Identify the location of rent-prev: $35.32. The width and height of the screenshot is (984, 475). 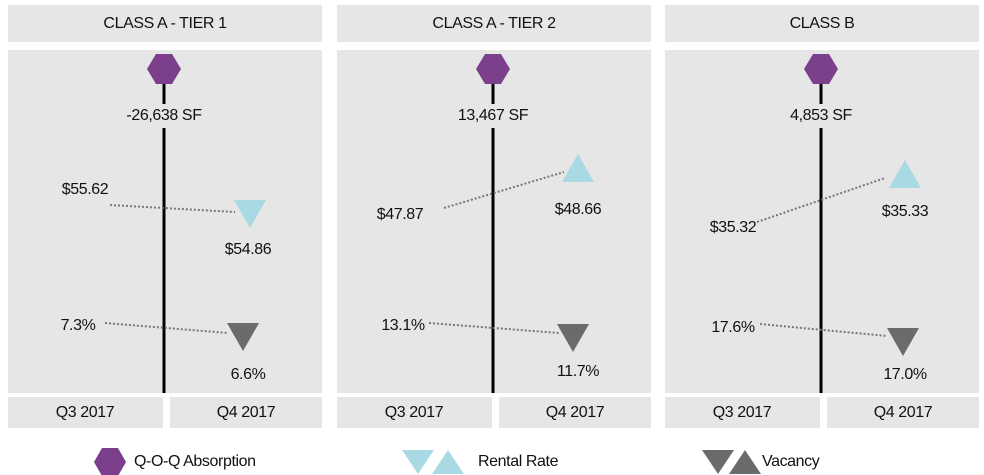
(733, 227).